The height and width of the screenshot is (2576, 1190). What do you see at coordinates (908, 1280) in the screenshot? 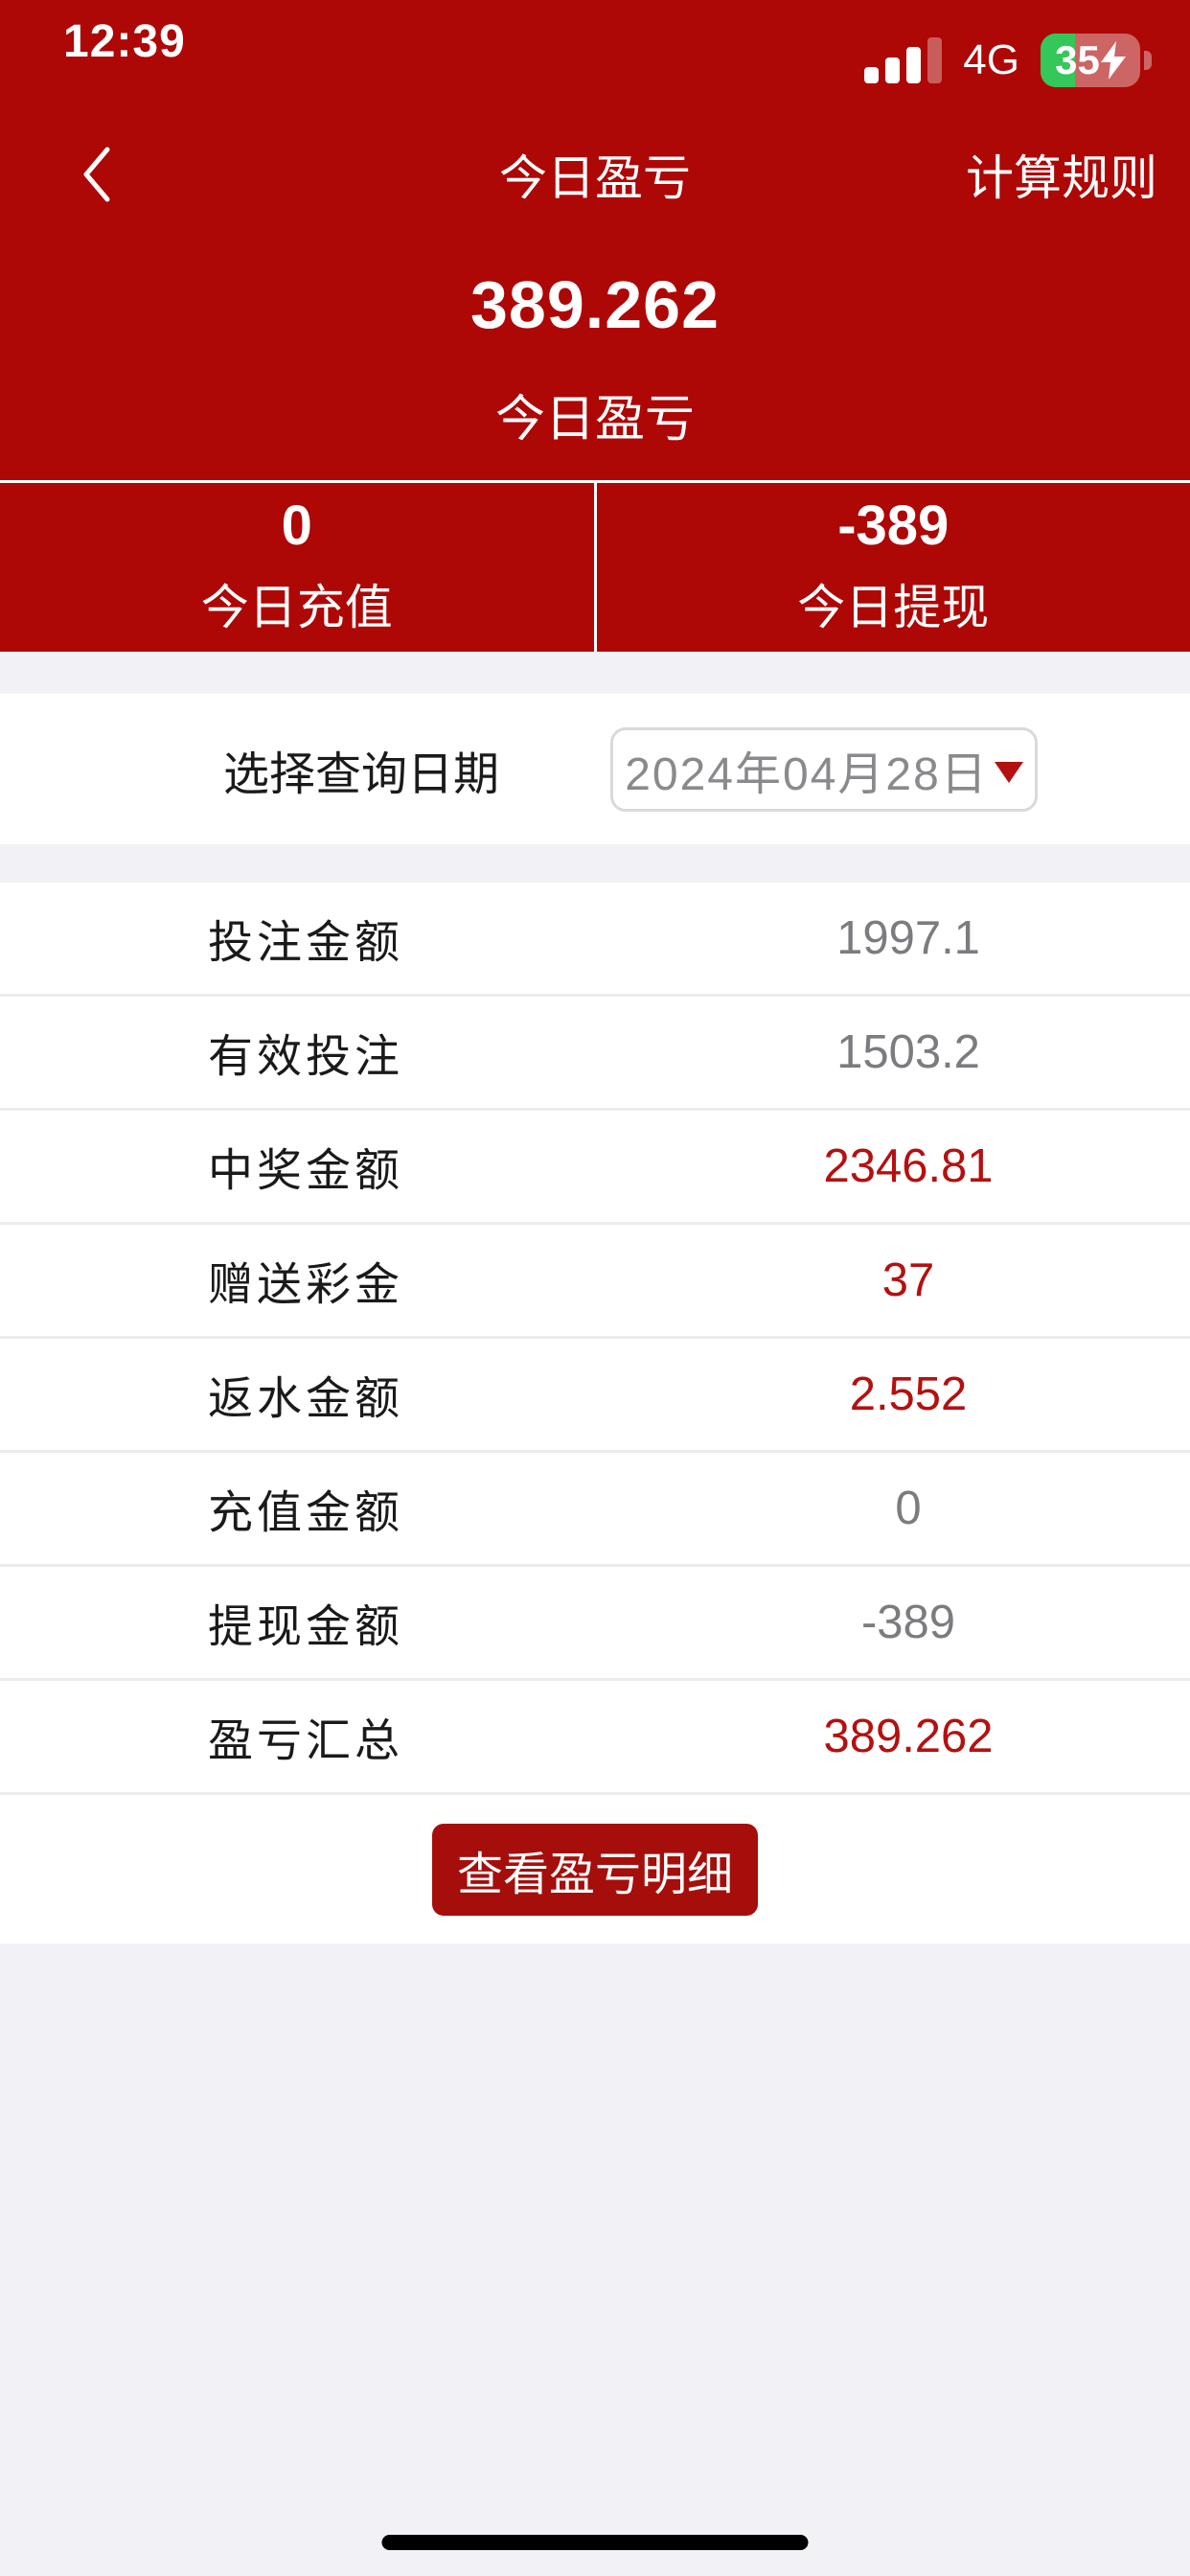
I see `row-value: 37` at bounding box center [908, 1280].